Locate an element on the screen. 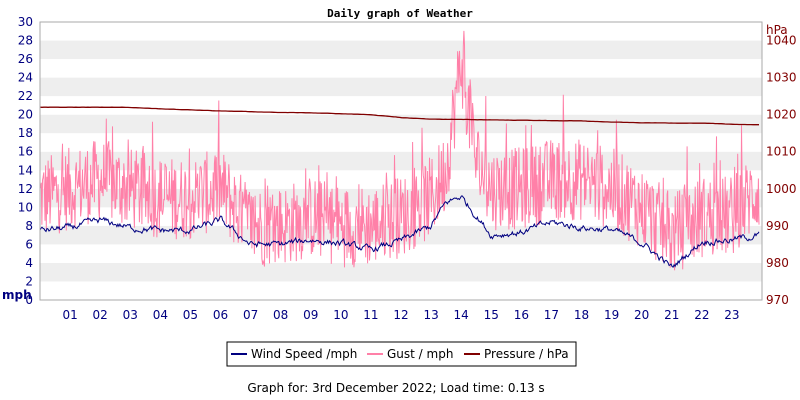  legend-label-pressure: Pressure / hPa is located at coordinates (526, 354).